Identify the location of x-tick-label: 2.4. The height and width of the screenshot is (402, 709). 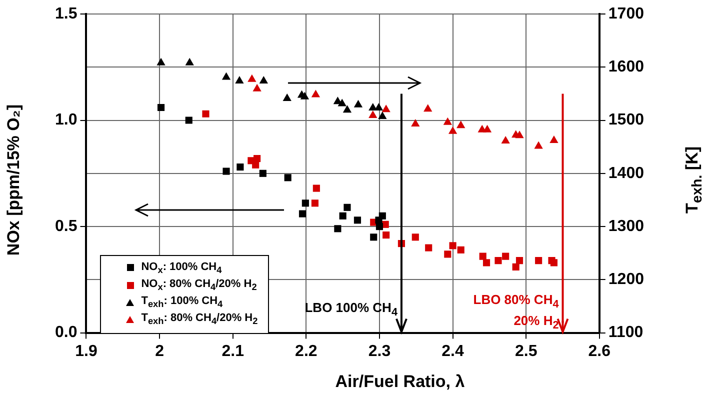
(453, 351).